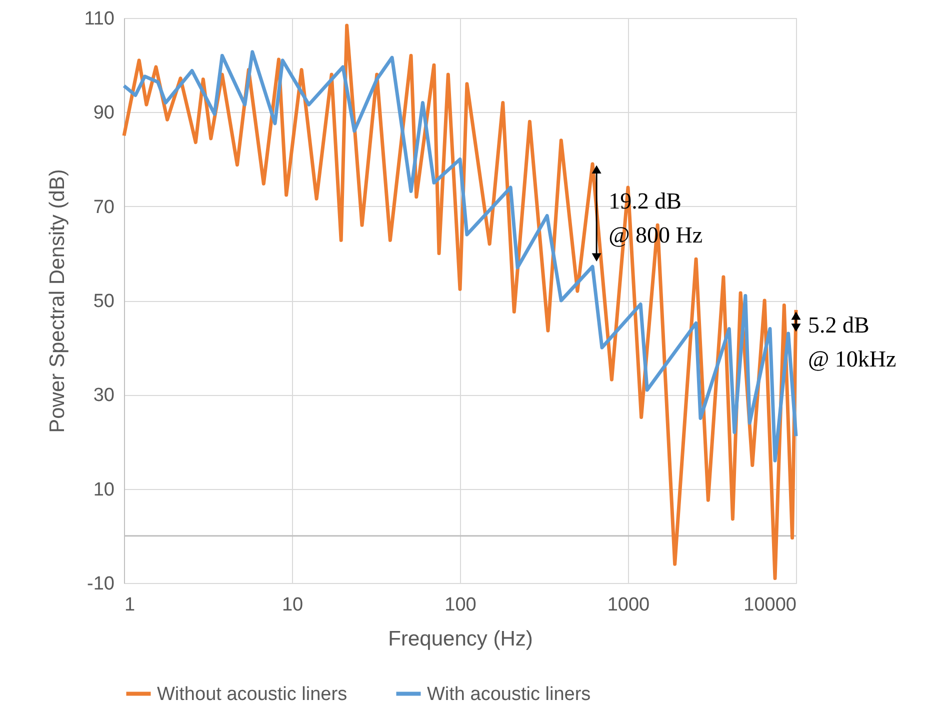 Image resolution: width=932 pixels, height=711 pixels. What do you see at coordinates (99, 19) in the screenshot?
I see `y-tick-label: 110` at bounding box center [99, 19].